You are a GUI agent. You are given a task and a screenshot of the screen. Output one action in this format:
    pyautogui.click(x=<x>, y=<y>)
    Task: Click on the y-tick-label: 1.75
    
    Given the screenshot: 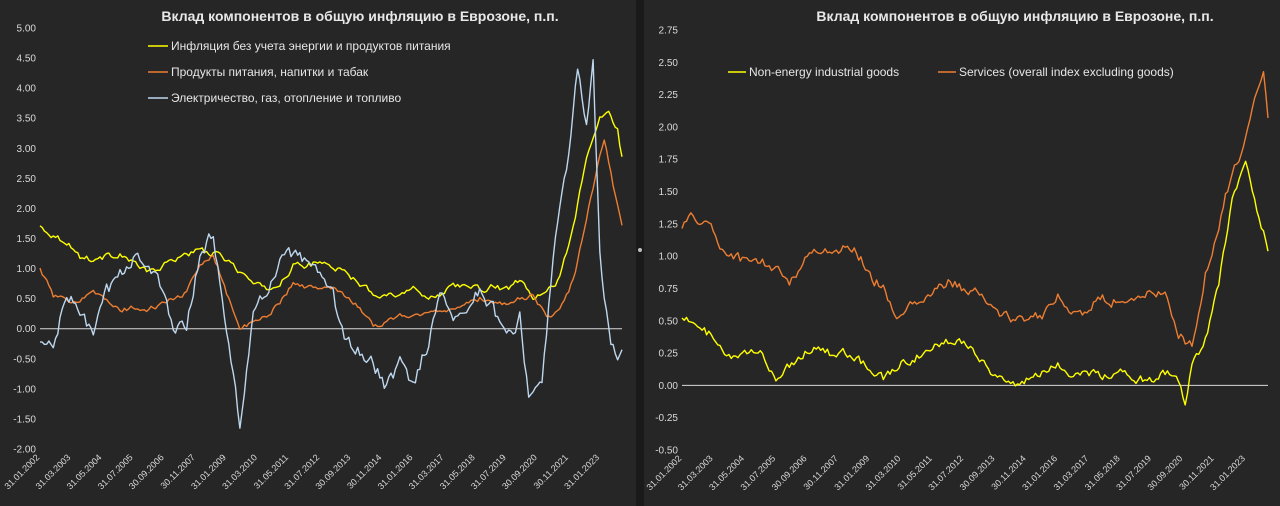 What is the action you would take?
    pyautogui.click(x=669, y=160)
    